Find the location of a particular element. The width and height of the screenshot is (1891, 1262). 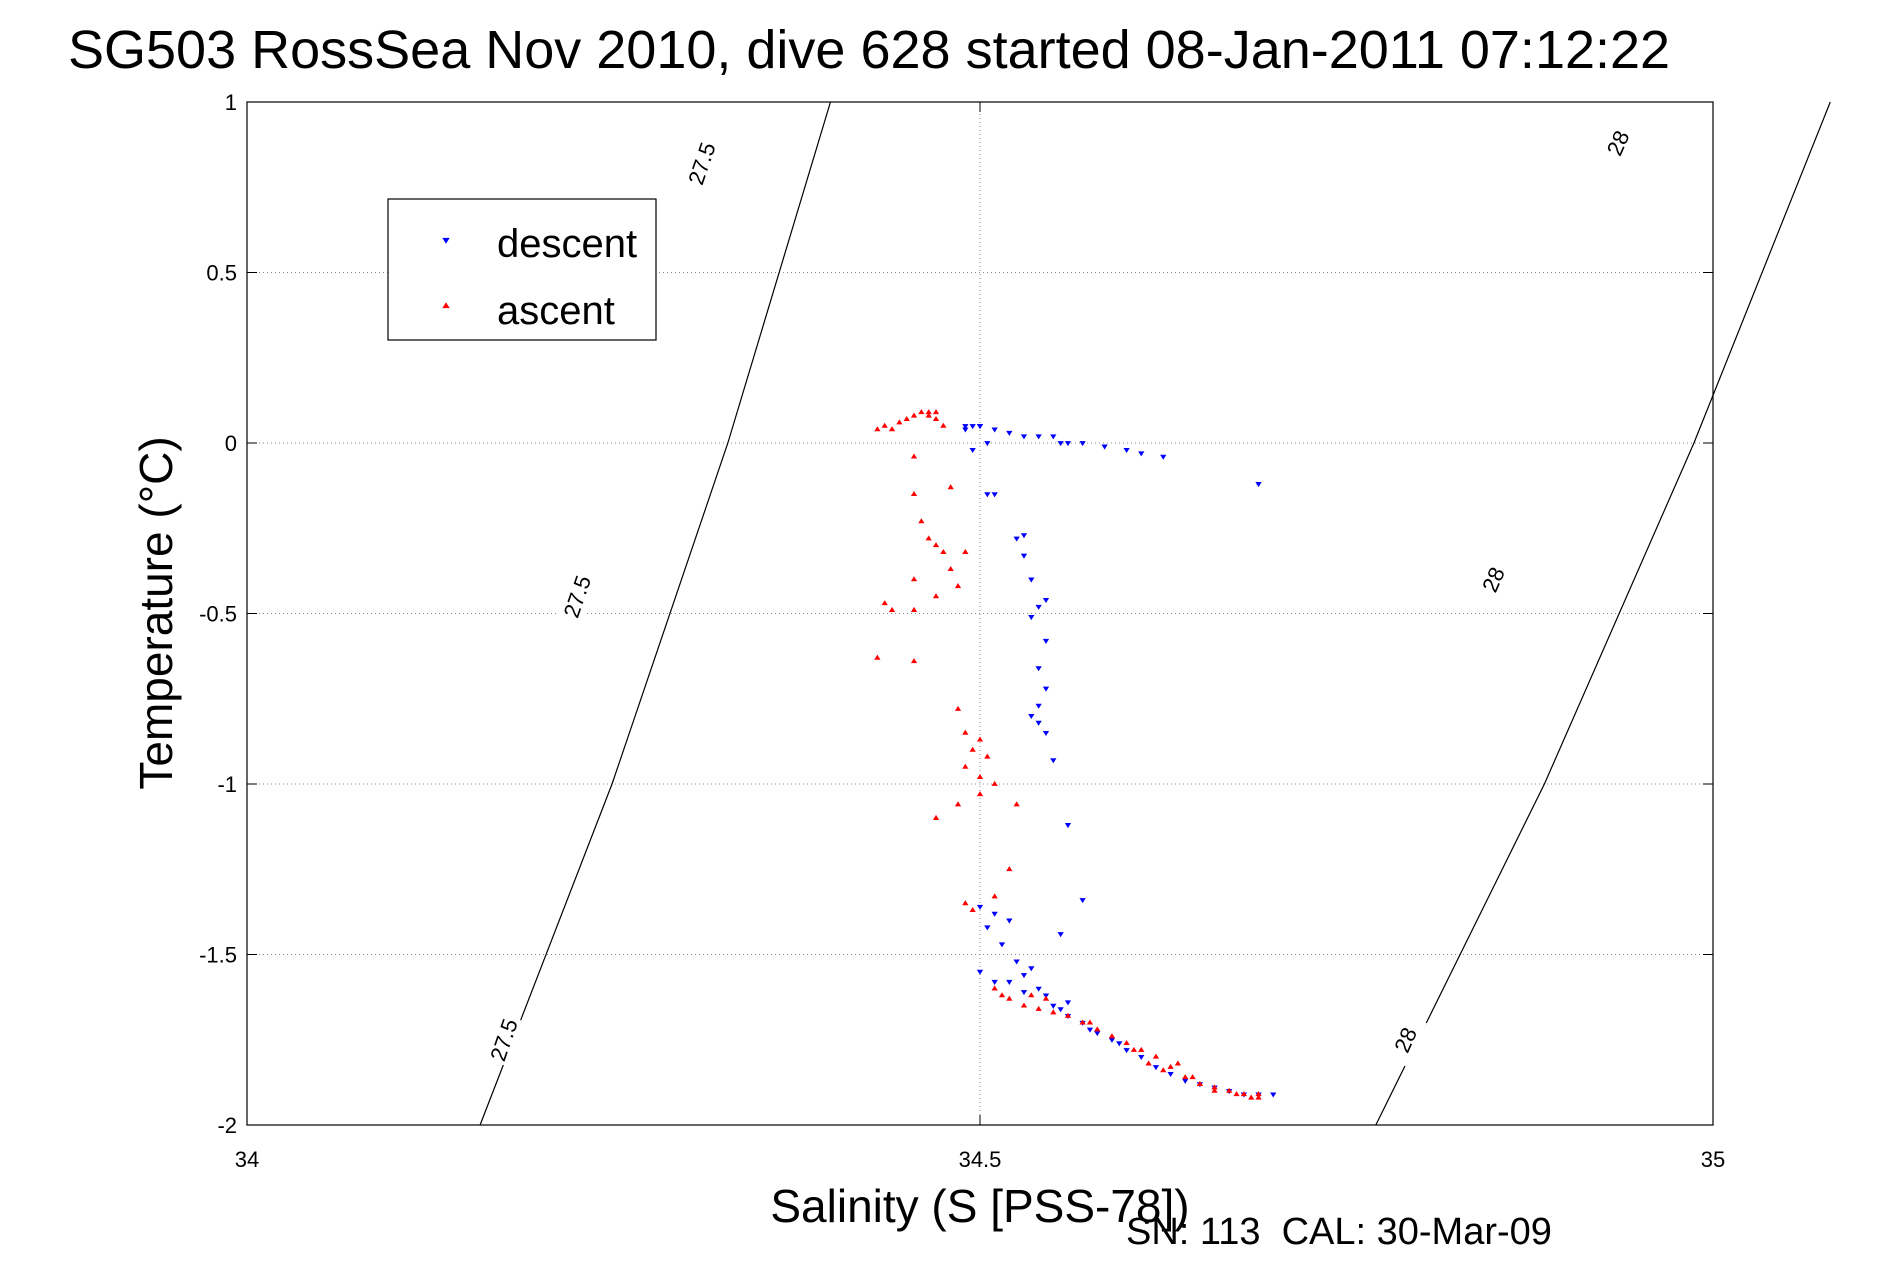

legend-label-descent: descent is located at coordinates (567, 244).